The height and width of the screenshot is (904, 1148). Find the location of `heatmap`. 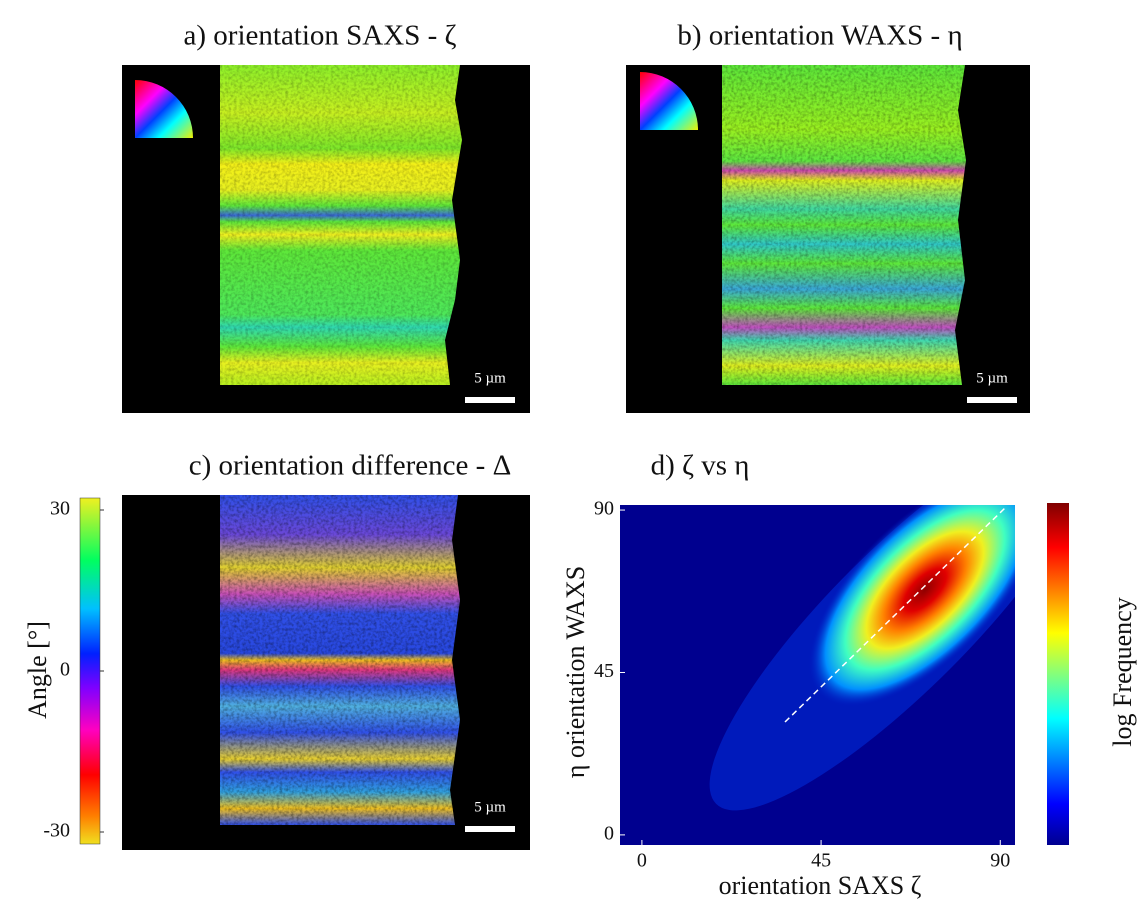

heatmap is located at coordinates (862, 658).